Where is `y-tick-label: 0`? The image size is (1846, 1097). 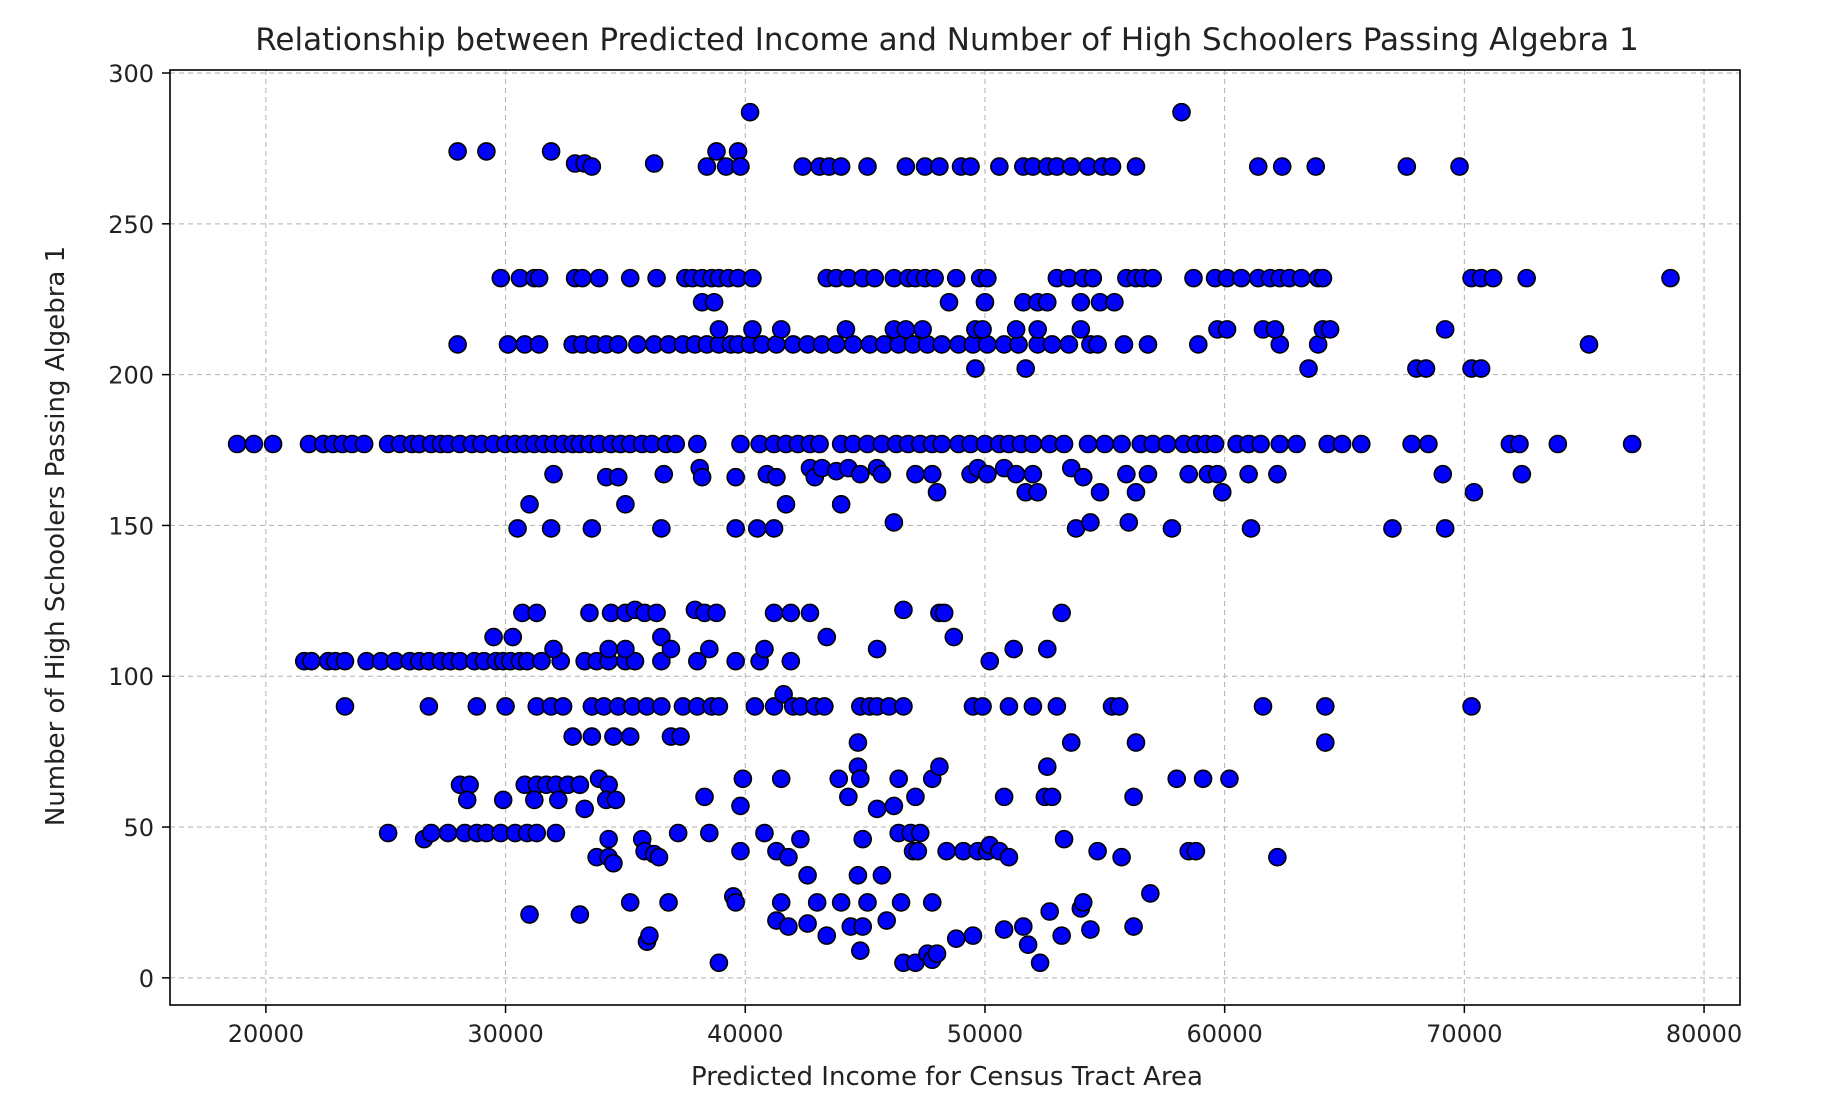 y-tick-label: 0 is located at coordinates (146, 979).